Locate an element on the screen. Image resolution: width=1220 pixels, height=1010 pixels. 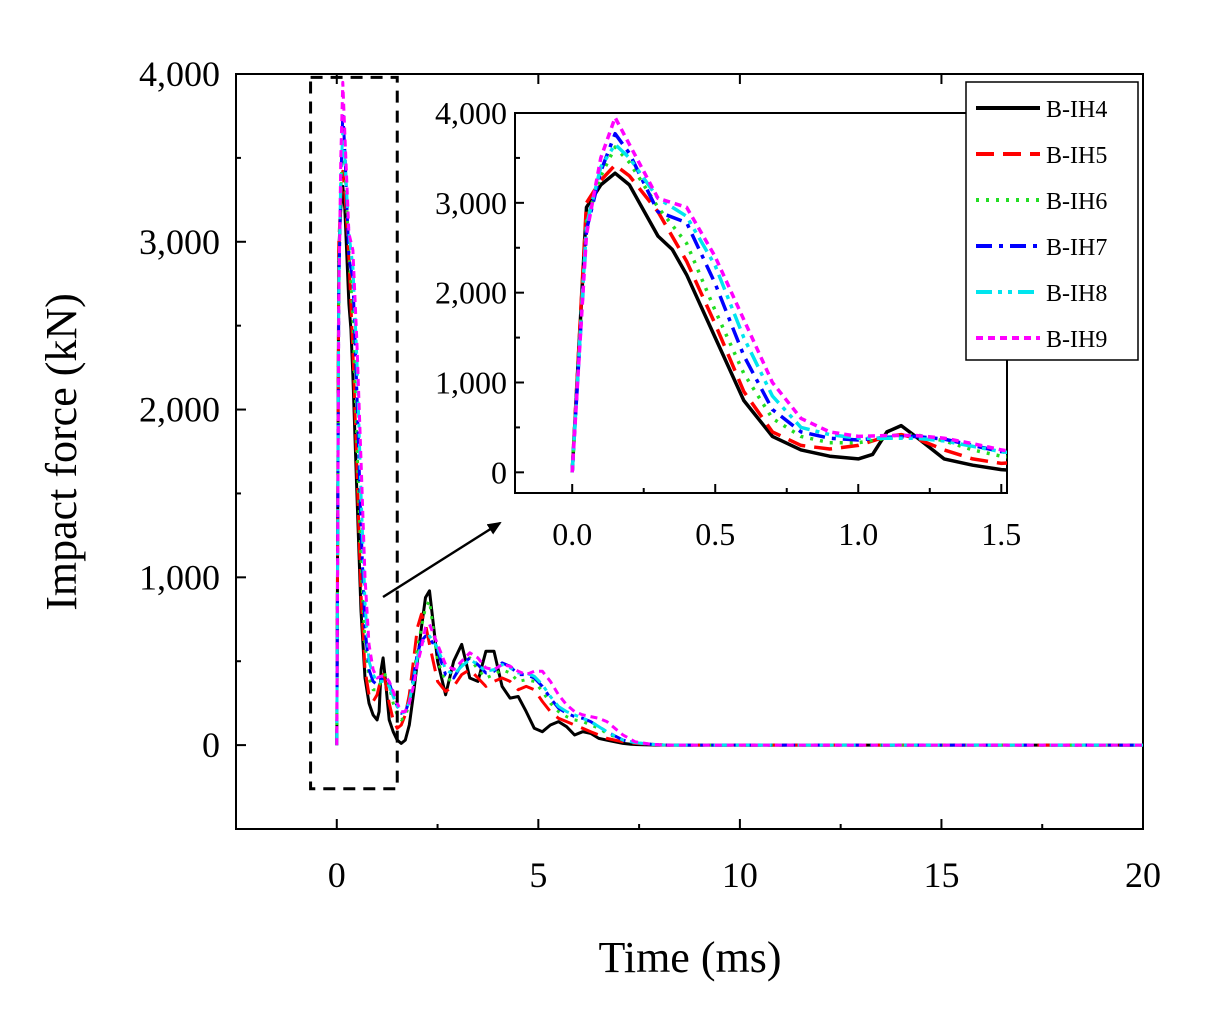
inset-series-line-b-ih6 is located at coordinates (788, 309).